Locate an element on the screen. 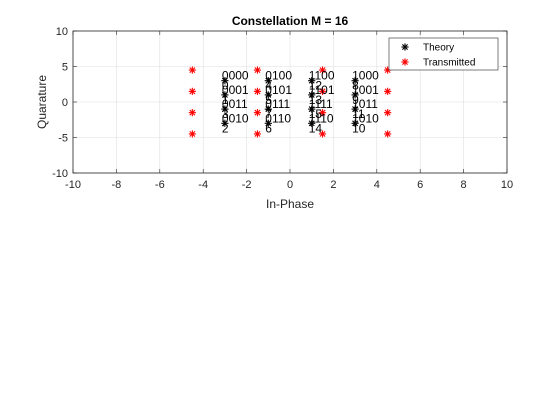 The width and height of the screenshot is (560, 420). chart-title: Constellation M = 16 is located at coordinates (290, 21).